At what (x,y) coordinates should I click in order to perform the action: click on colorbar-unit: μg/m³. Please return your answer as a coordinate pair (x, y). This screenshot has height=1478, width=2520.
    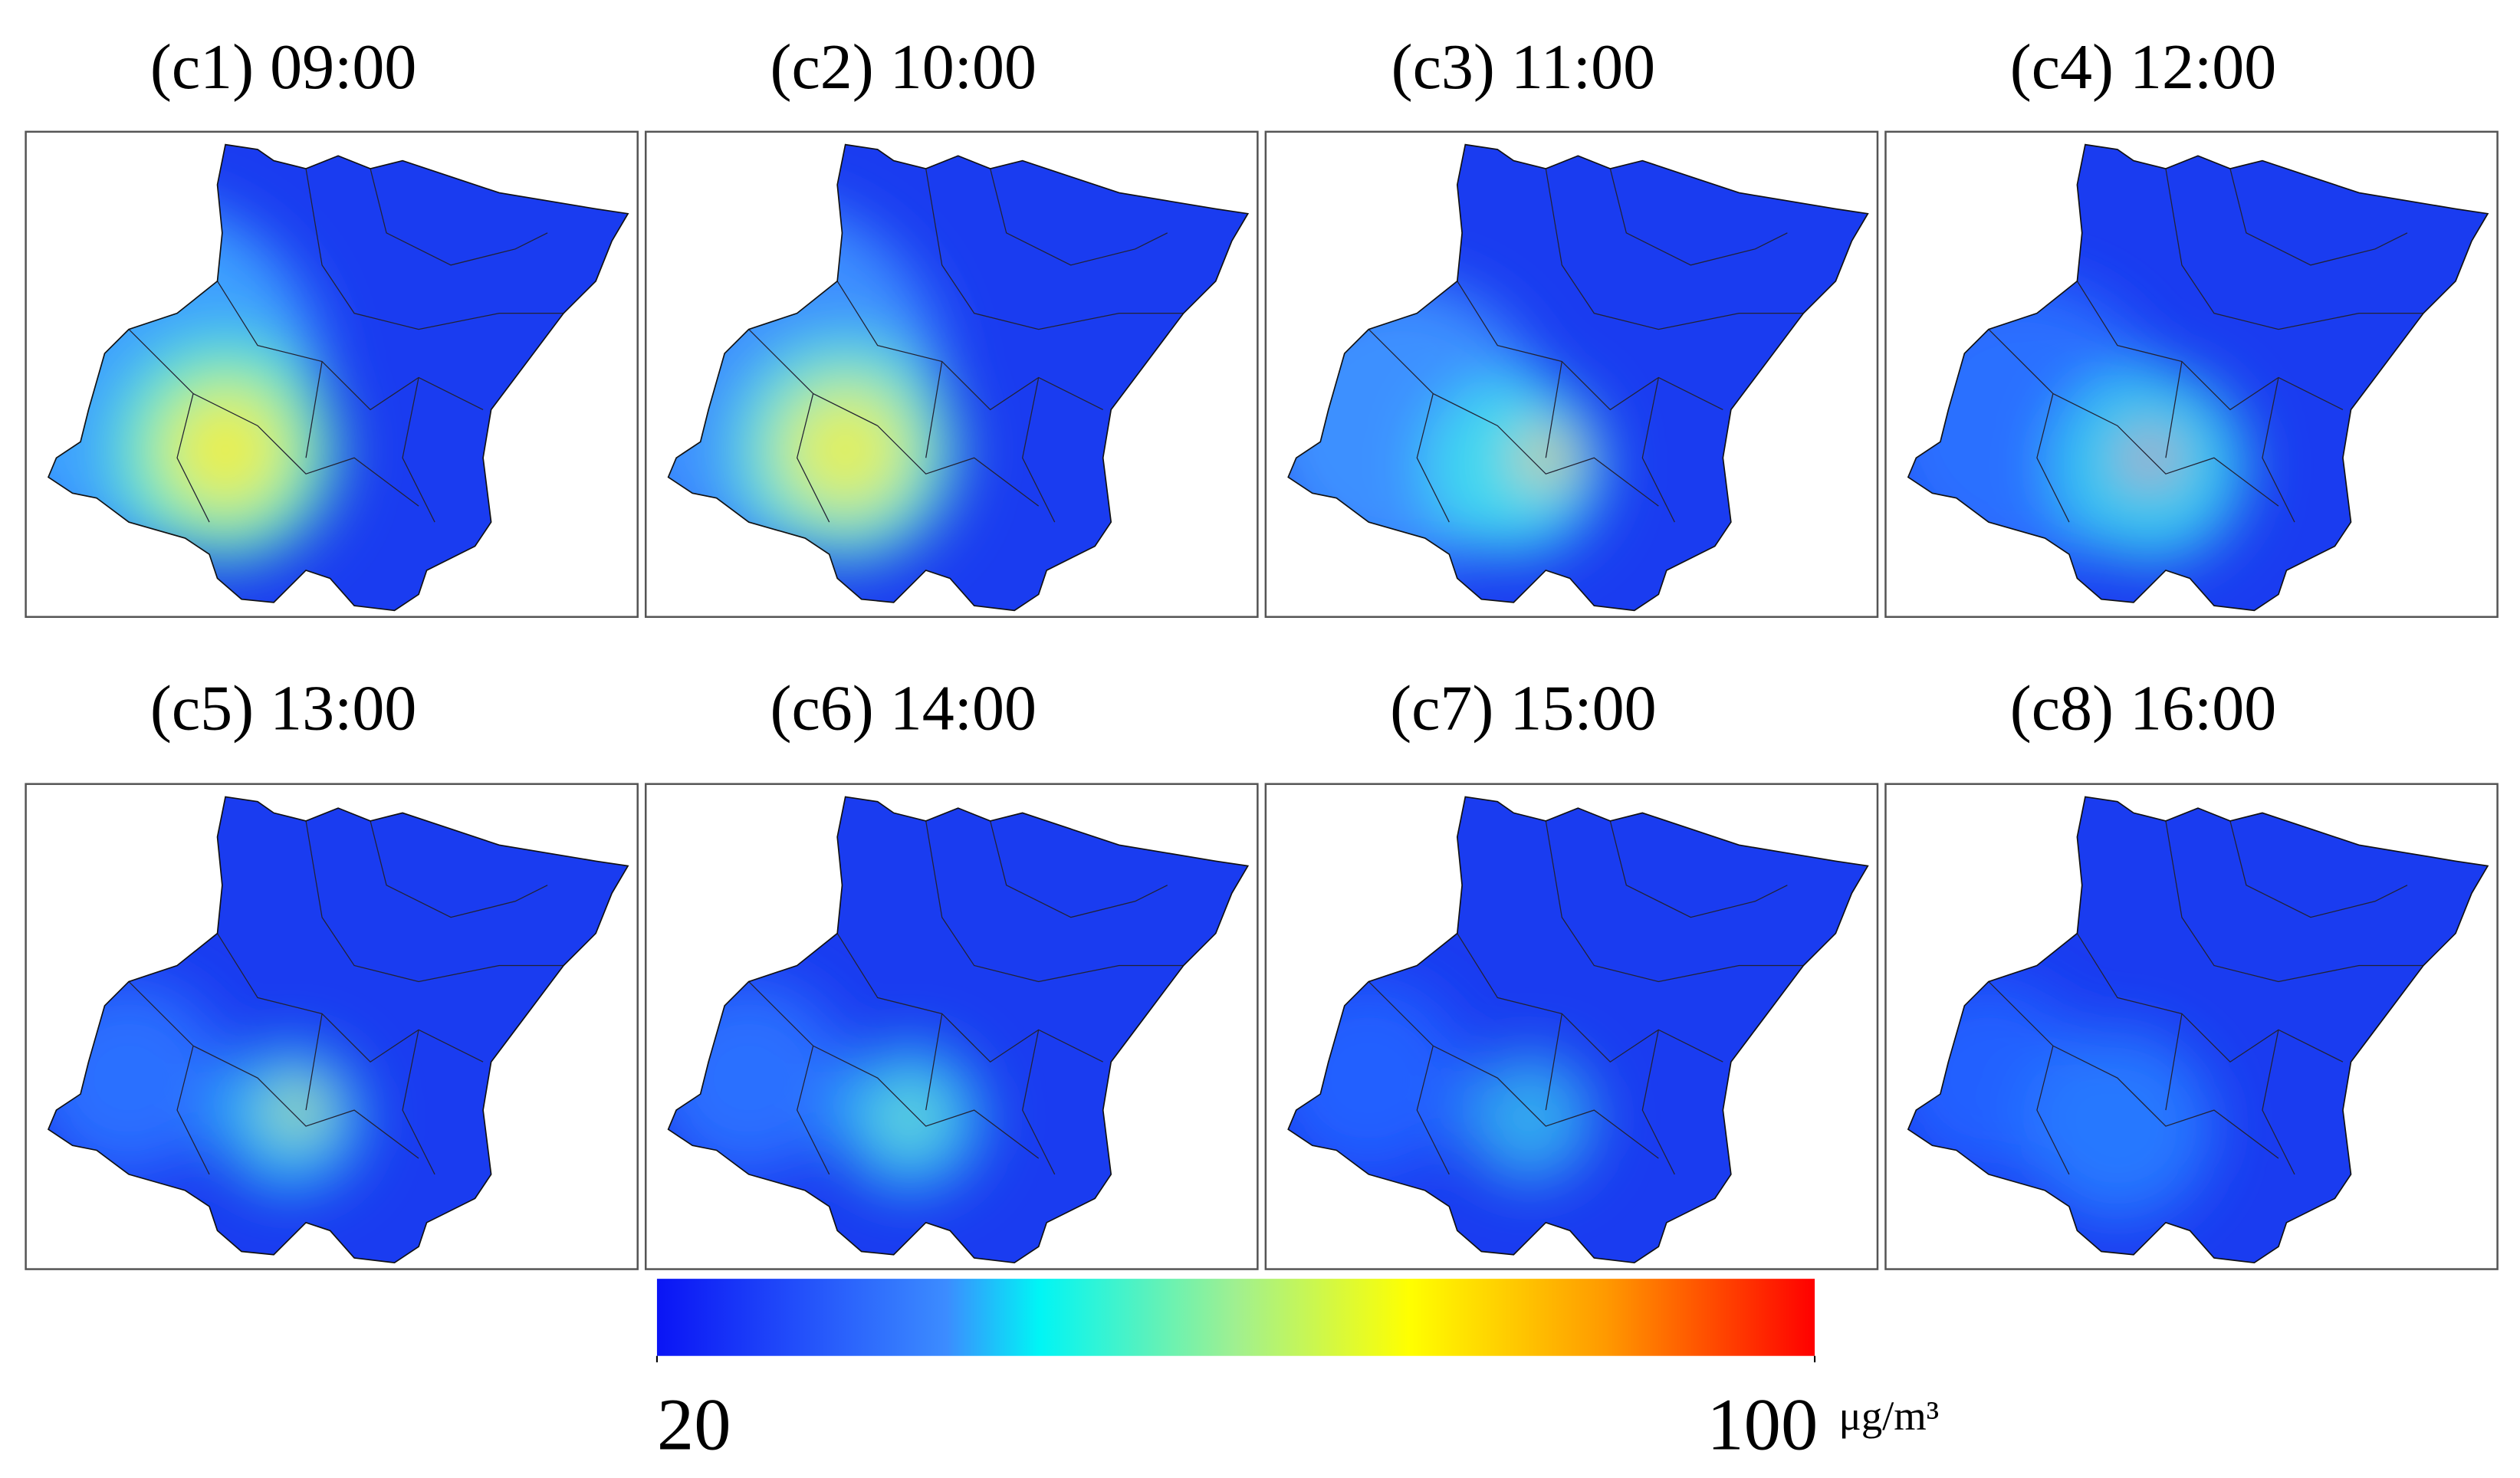
    Looking at the image, I should click on (1889, 1415).